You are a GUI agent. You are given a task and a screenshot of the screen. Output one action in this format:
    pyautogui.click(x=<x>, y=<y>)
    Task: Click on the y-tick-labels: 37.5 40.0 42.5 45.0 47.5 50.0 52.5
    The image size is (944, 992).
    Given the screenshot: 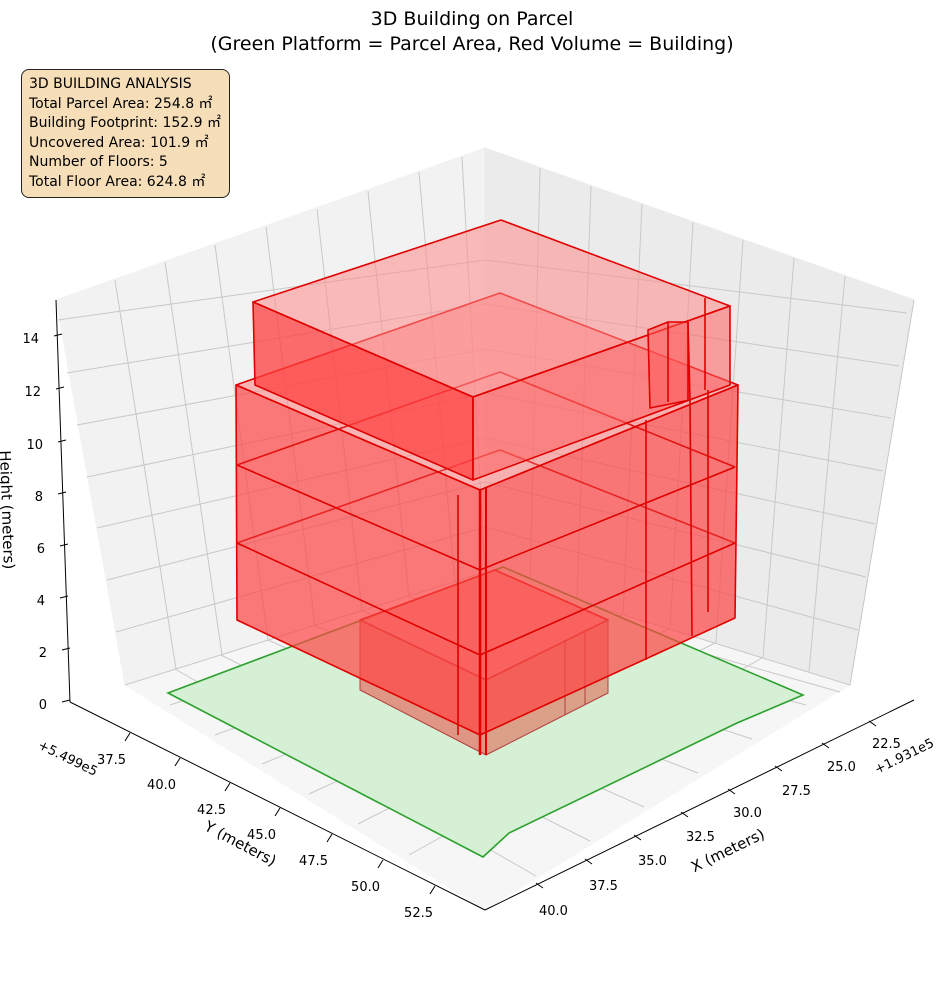 What is the action you would take?
    pyautogui.click(x=265, y=837)
    